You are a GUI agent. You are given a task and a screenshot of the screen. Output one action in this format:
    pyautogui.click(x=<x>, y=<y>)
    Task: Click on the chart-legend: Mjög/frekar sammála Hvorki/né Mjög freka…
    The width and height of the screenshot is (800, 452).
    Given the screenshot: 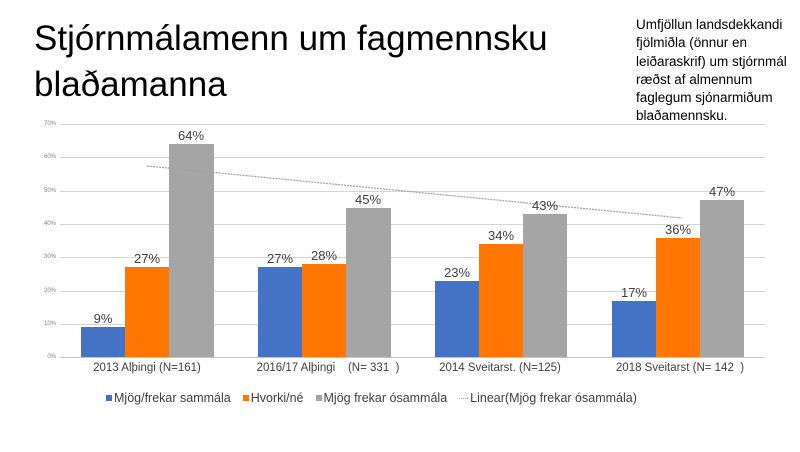 What is the action you would take?
    pyautogui.click(x=371, y=398)
    